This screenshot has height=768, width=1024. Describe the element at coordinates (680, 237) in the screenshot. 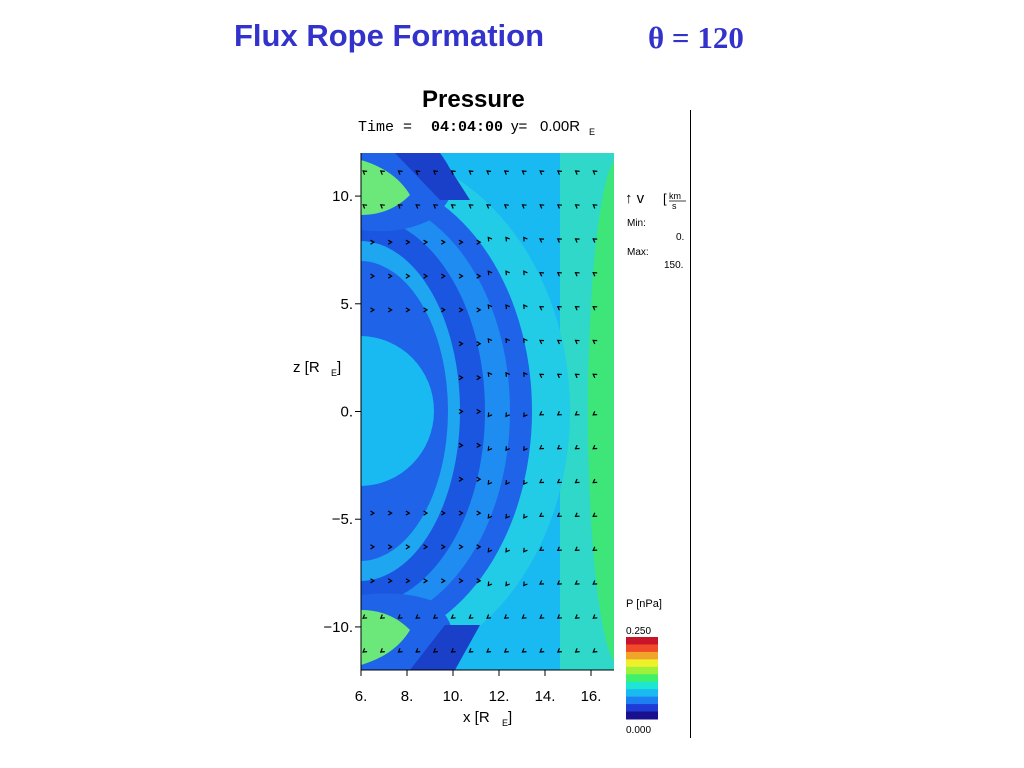

I see `vector-min-value: 0.` at that location.